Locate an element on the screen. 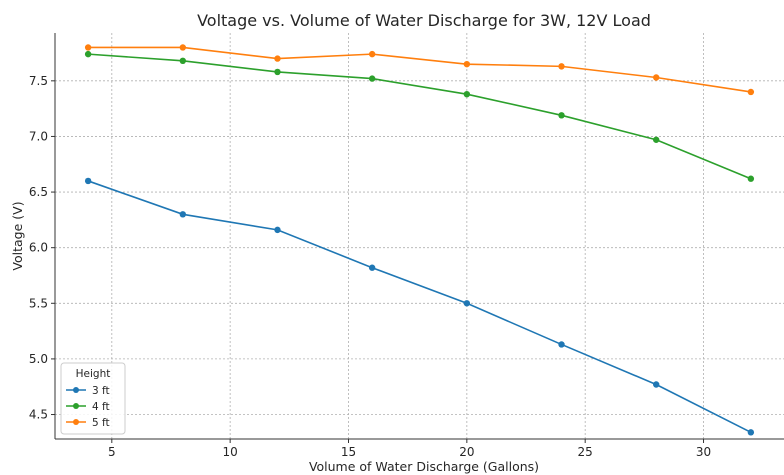 The height and width of the screenshot is (475, 784). legend-box is located at coordinates (93, 398).